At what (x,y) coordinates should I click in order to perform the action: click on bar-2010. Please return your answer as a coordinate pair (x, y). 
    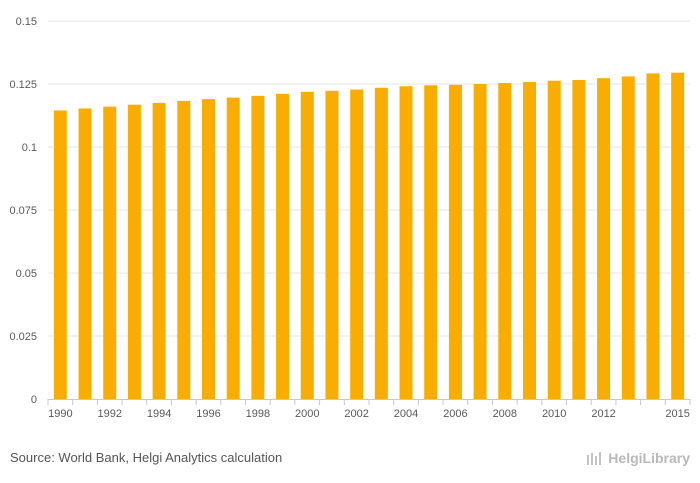
    Looking at the image, I should click on (554, 239).